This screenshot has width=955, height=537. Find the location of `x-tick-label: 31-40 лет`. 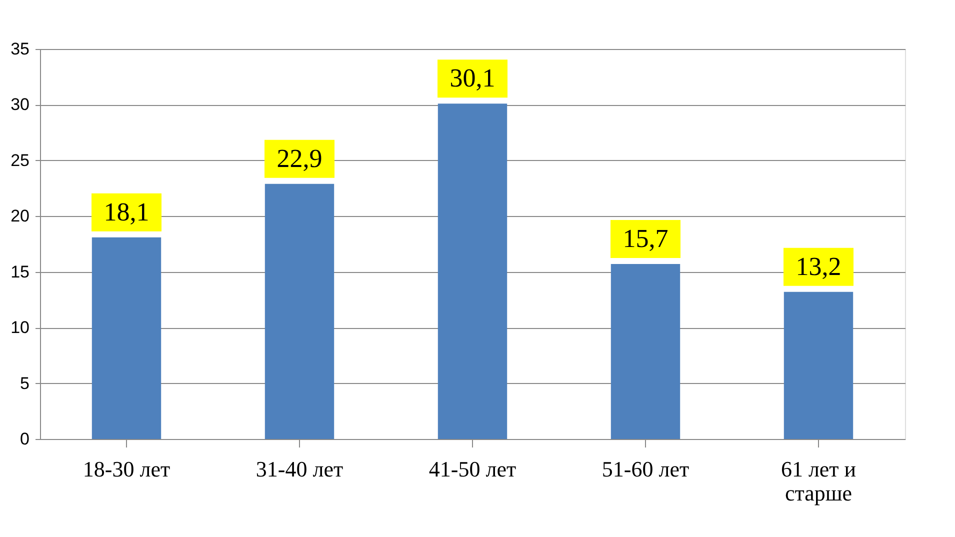

x-tick-label: 31-40 лет is located at coordinates (300, 469).